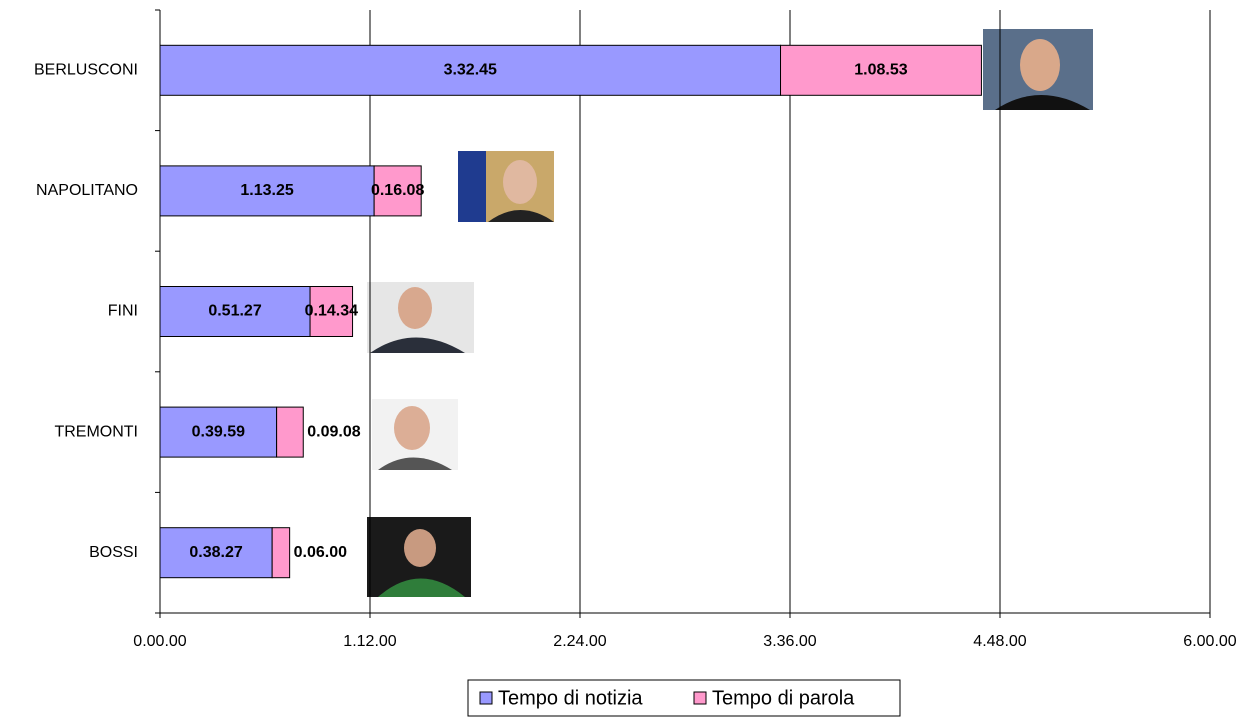  What do you see at coordinates (123, 311) in the screenshot?
I see `y-tick-label: FINI` at bounding box center [123, 311].